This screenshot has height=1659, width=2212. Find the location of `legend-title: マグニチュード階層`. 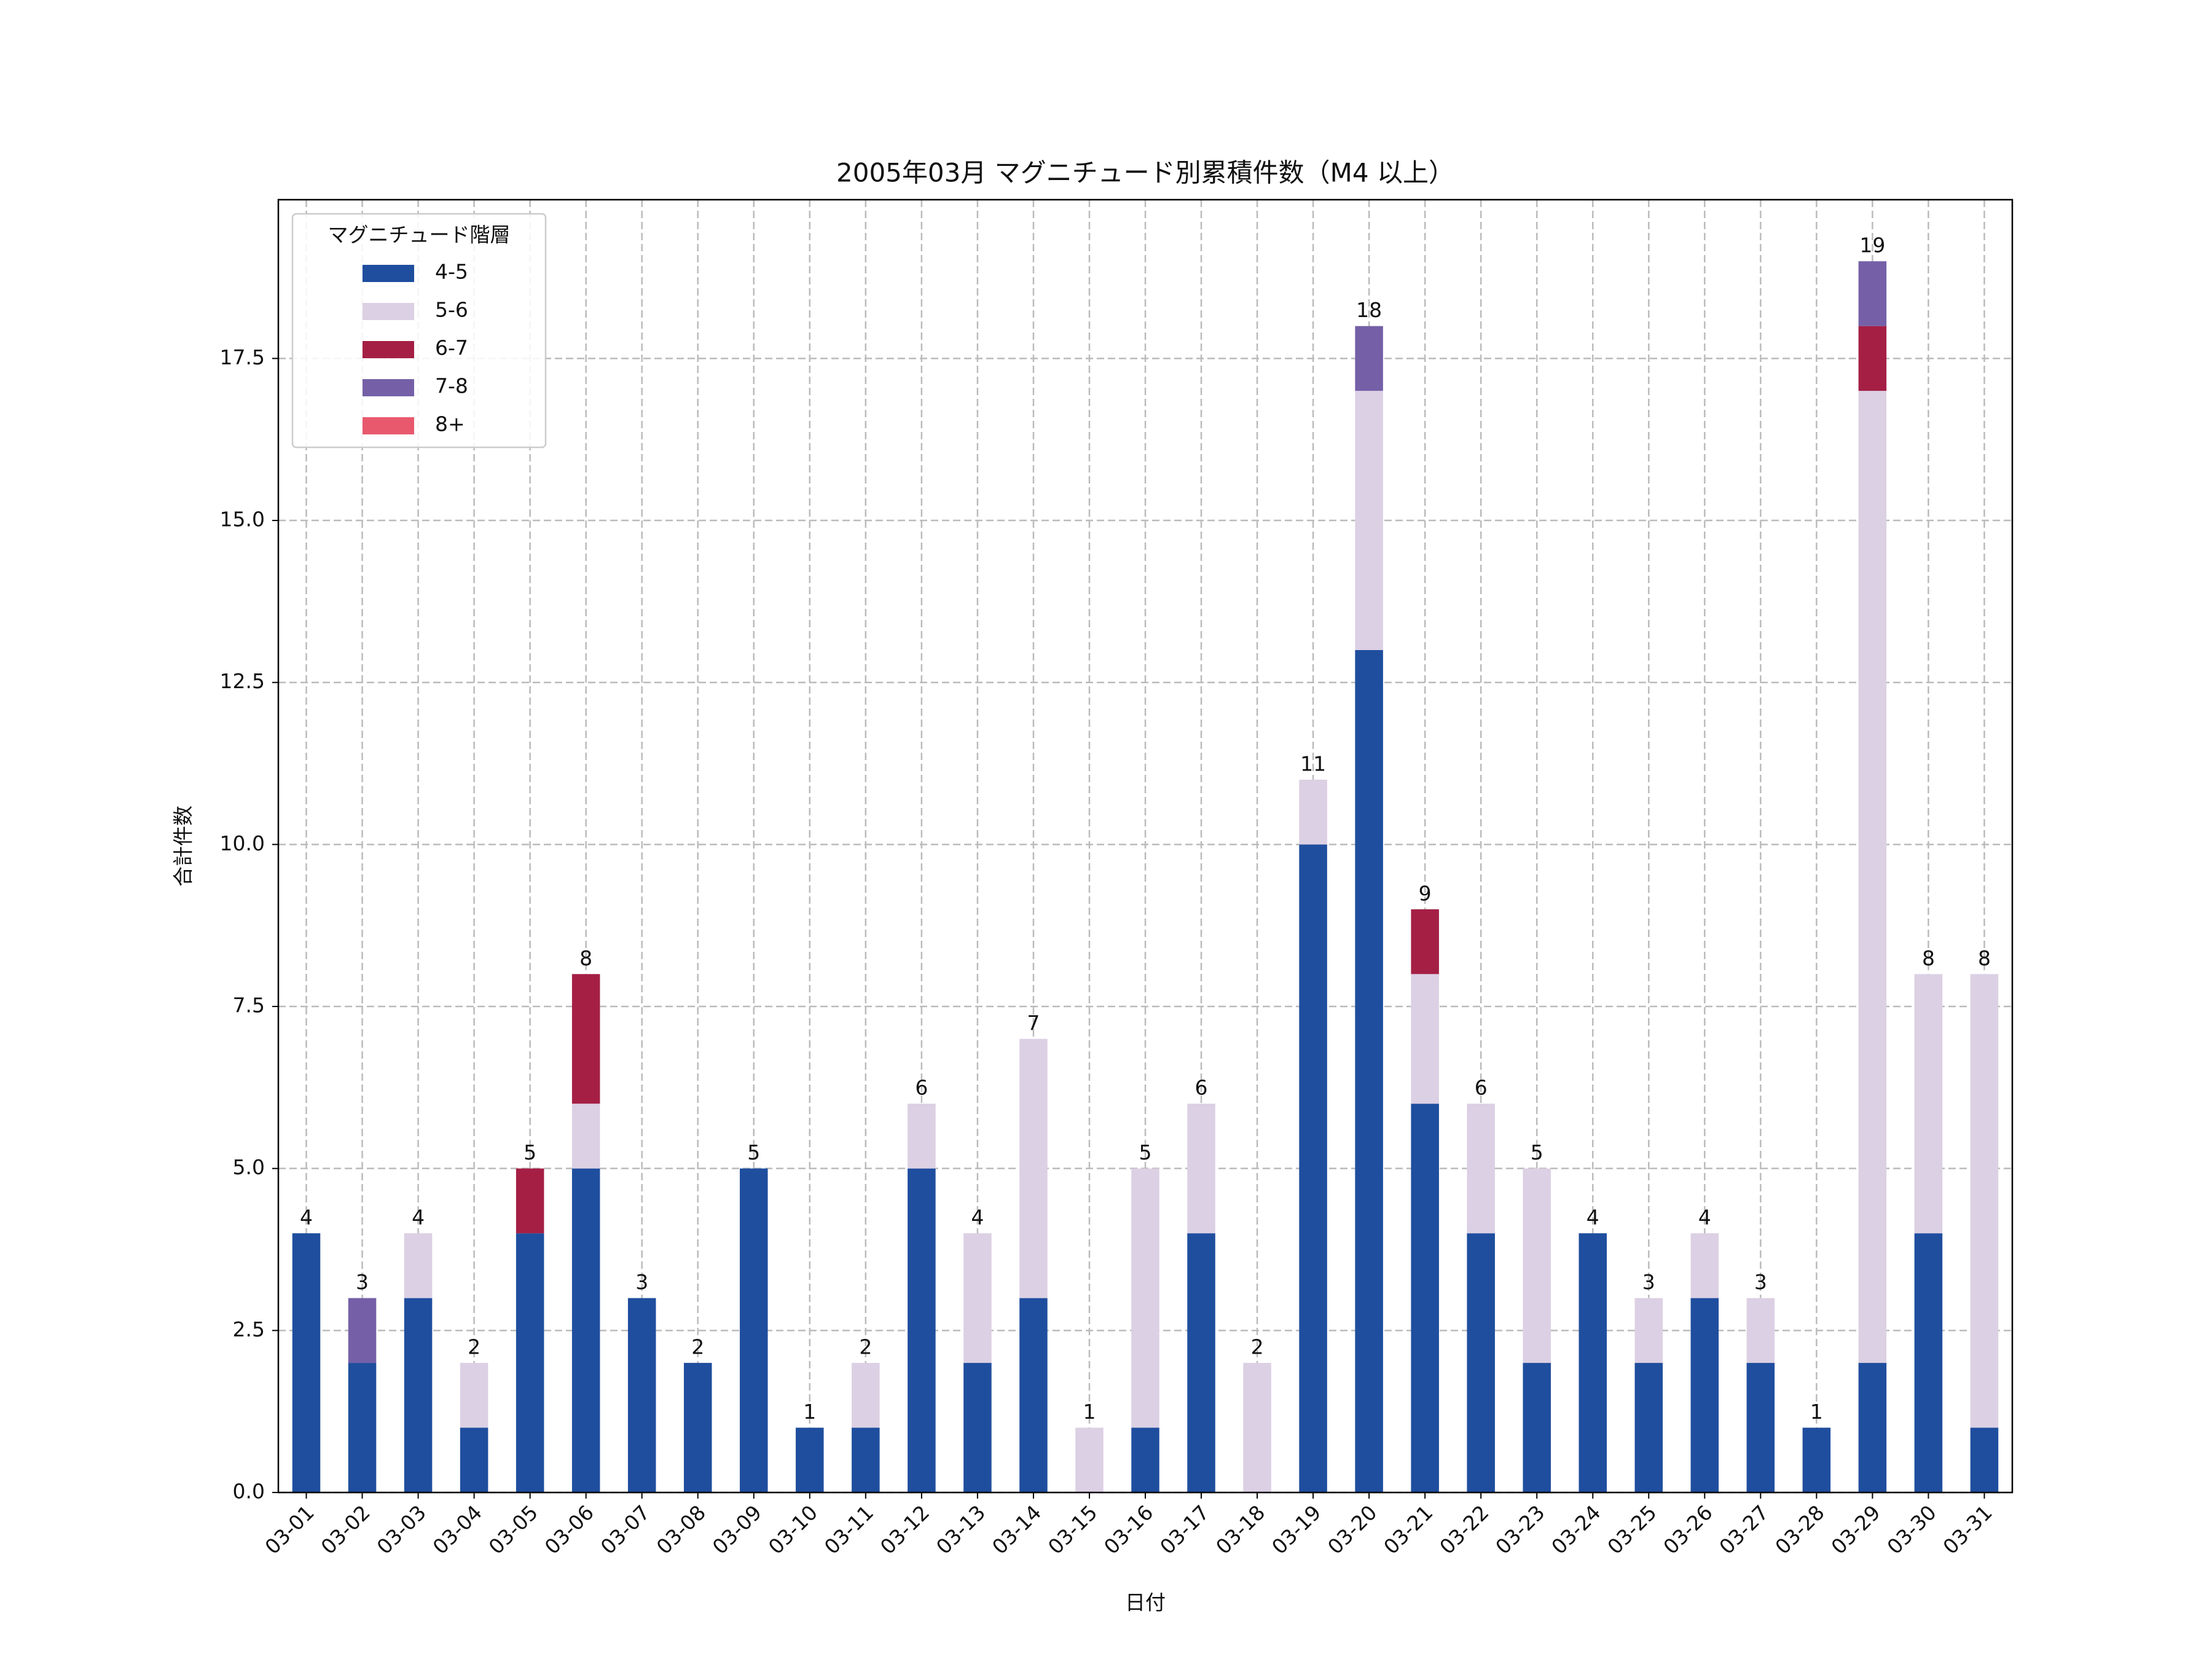

legend-title: マグニチュード階層 is located at coordinates (419, 235).